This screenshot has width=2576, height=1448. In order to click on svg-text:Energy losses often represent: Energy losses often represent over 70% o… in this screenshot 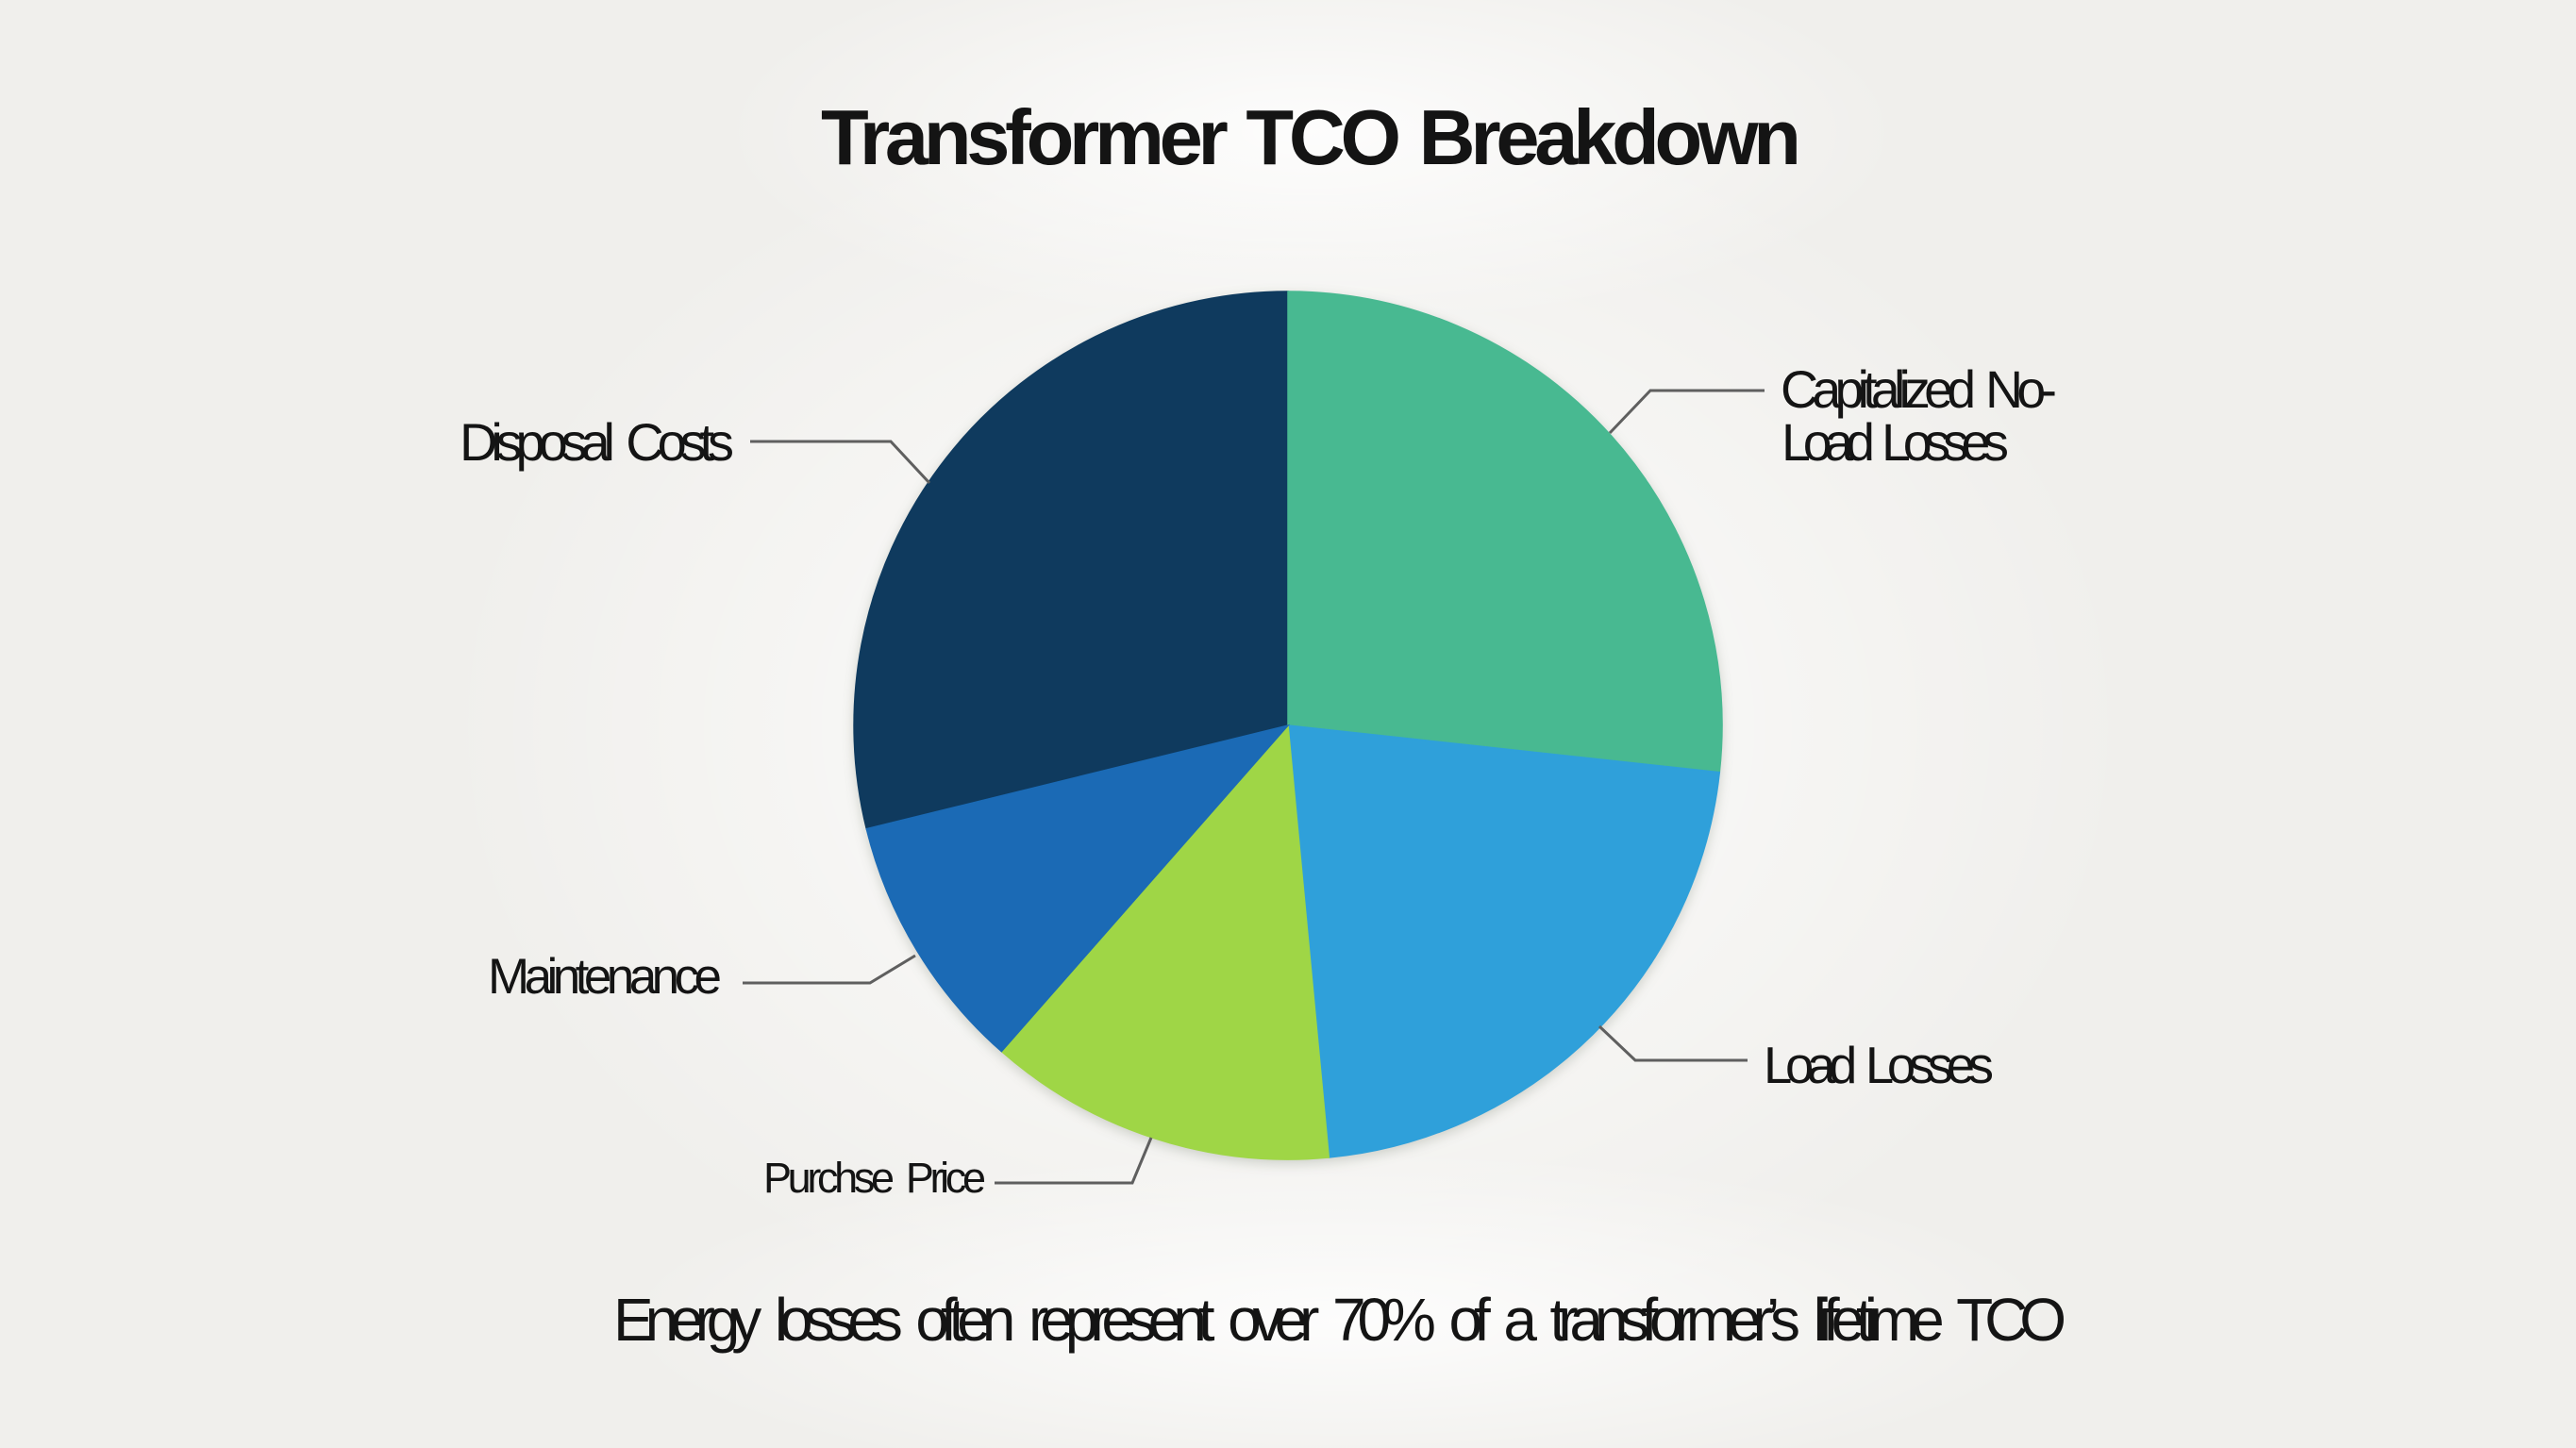, I will do `click(1339, 1320)`.